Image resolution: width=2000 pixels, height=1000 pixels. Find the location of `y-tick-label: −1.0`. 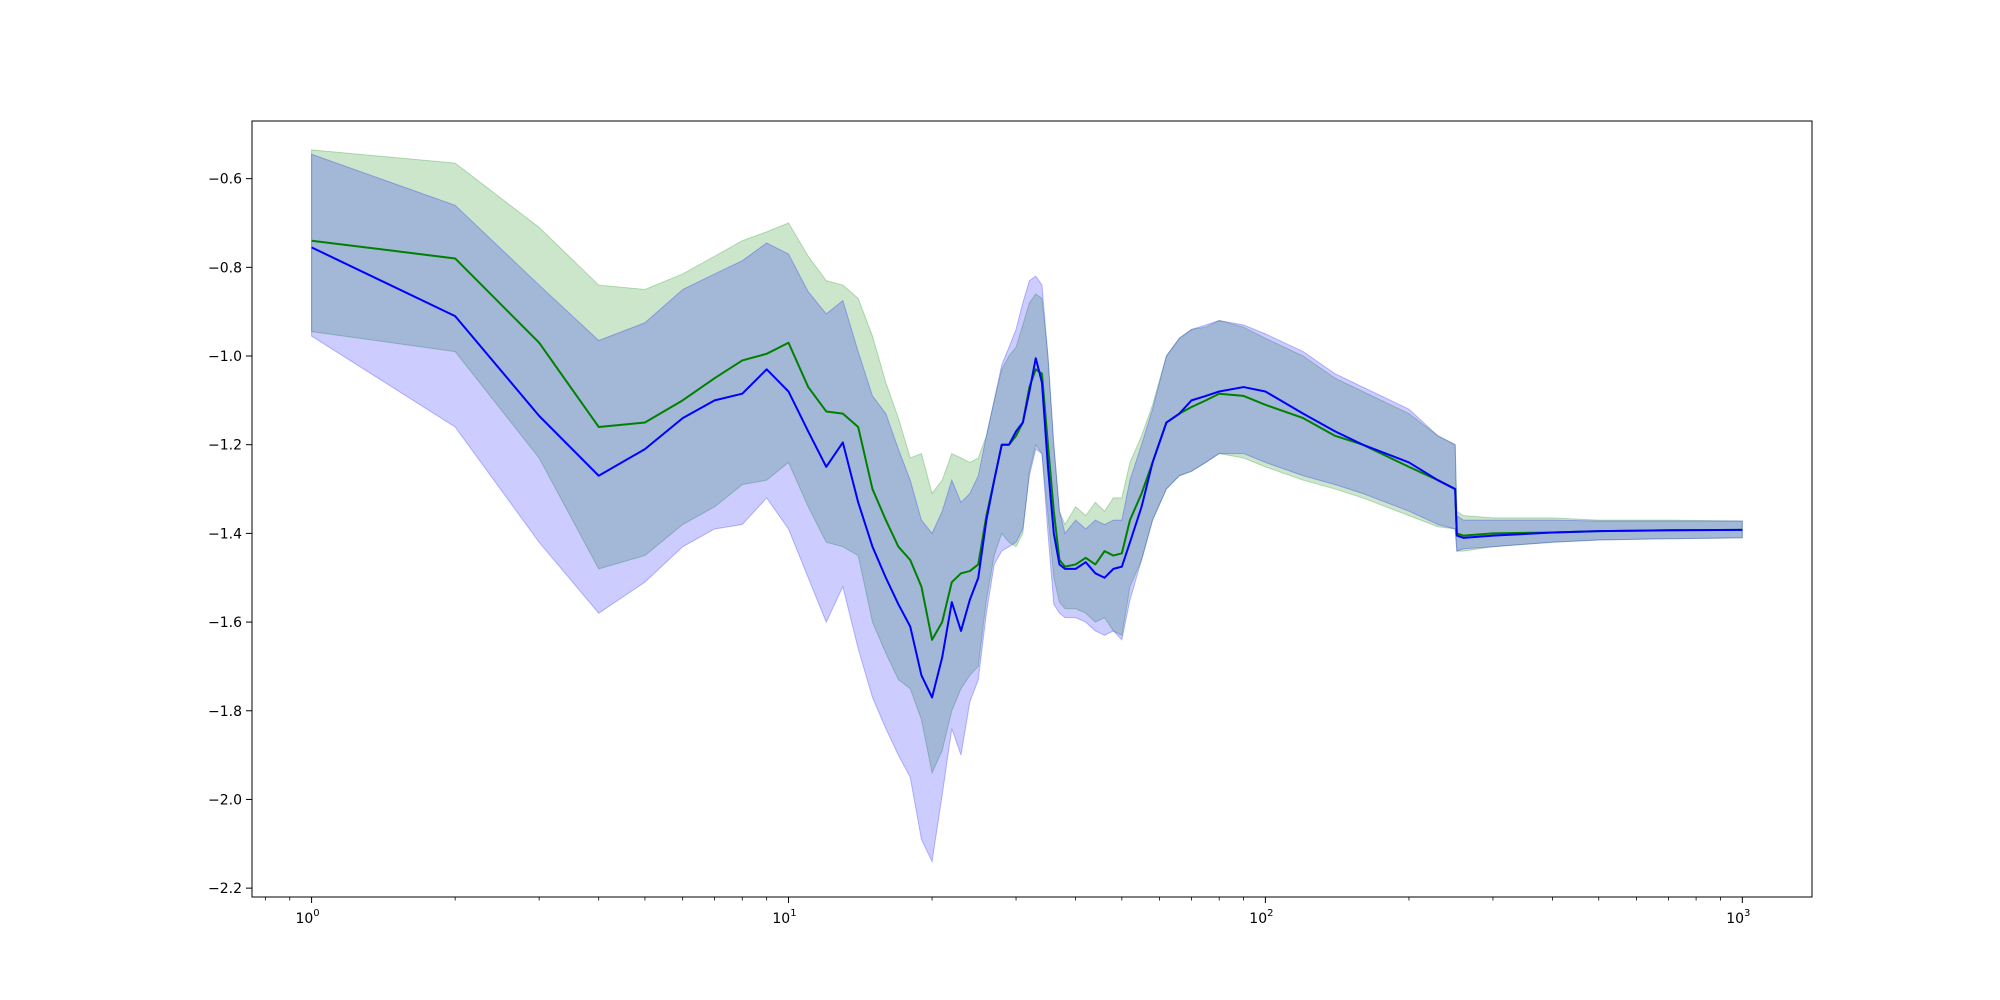

y-tick-label: −1.0 is located at coordinates (225, 357).